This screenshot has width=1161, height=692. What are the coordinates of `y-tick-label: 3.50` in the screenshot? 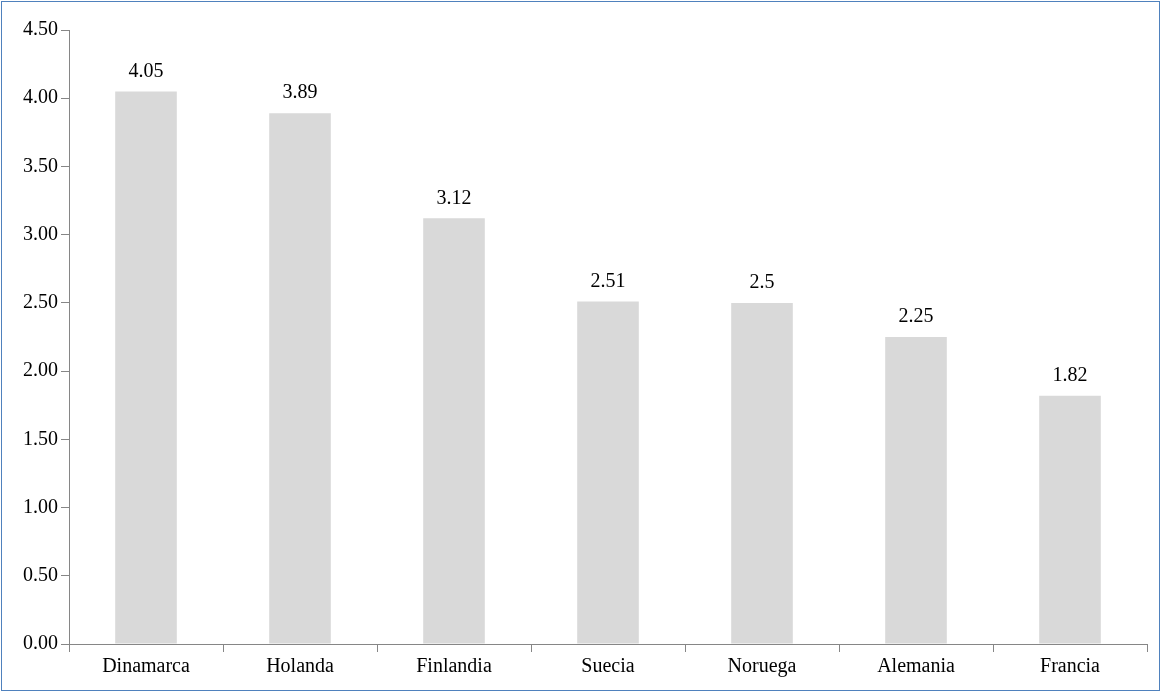 It's located at (40, 164).